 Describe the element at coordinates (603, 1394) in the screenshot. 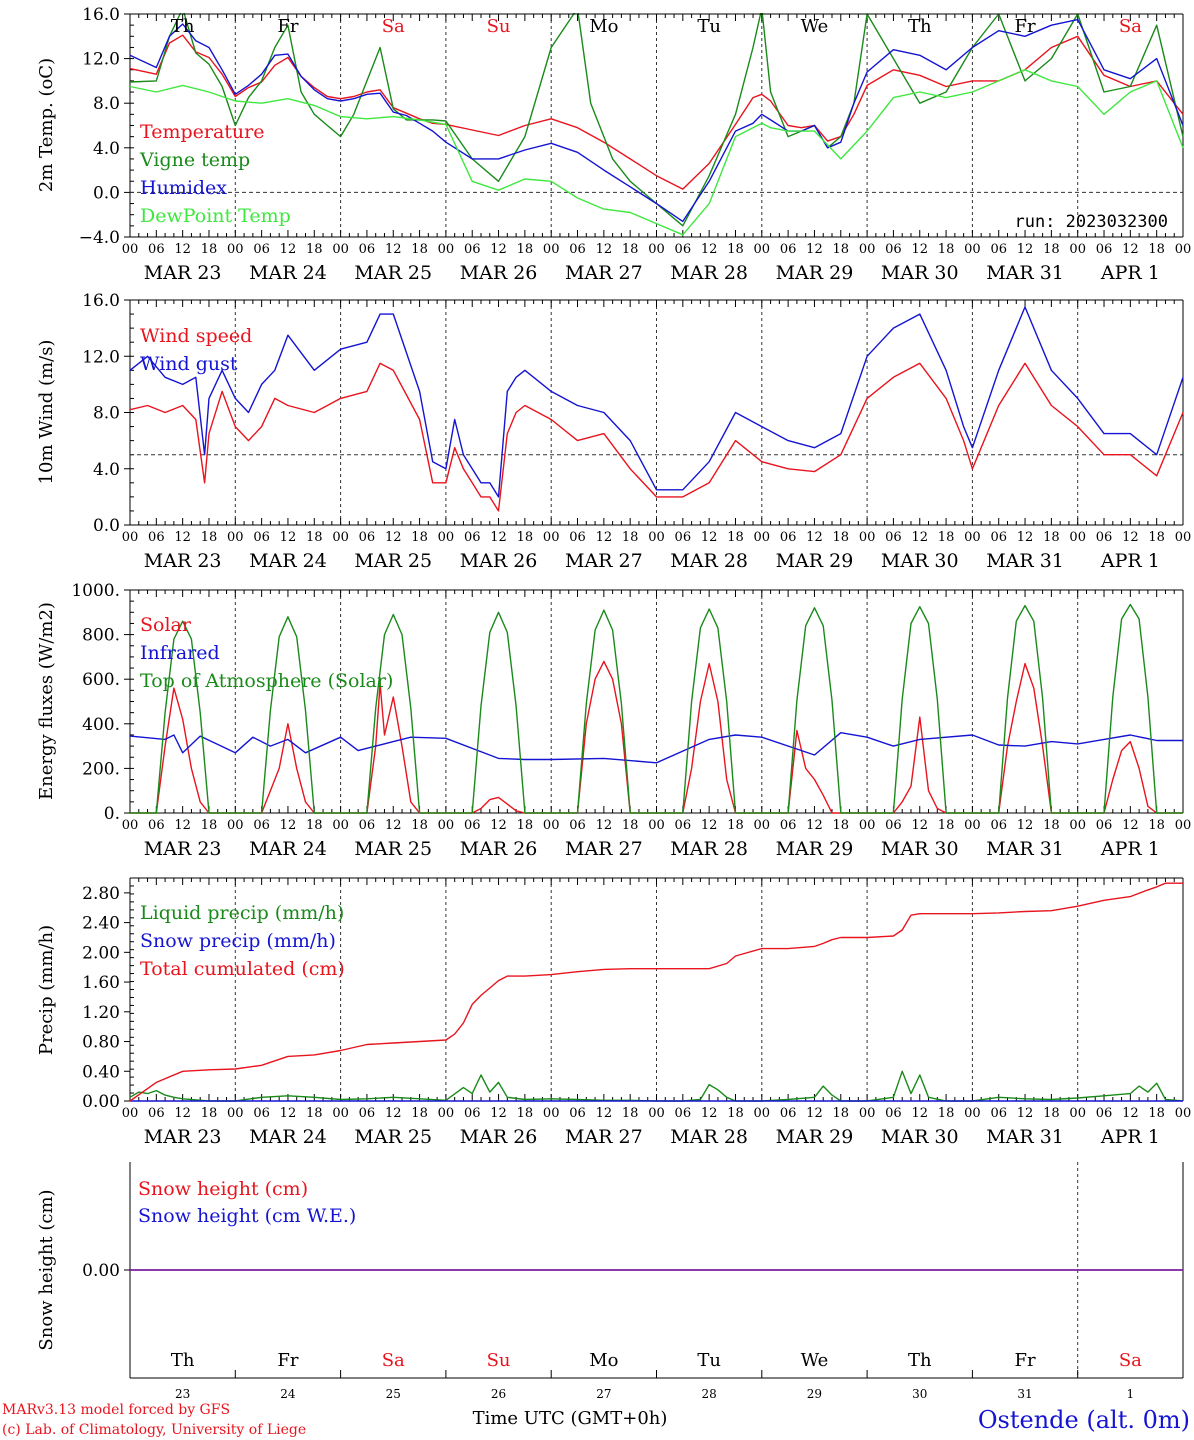

I see `day-number-label: 27` at that location.